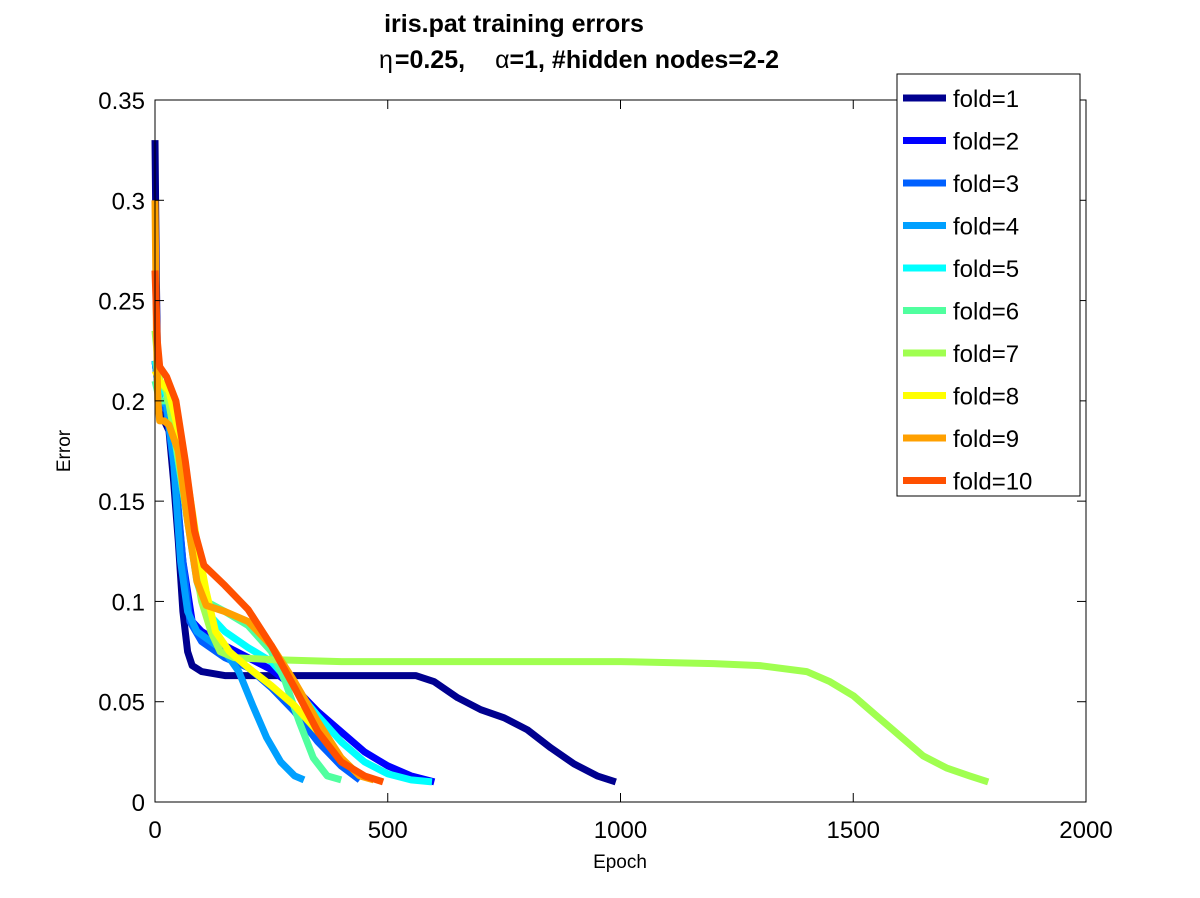  What do you see at coordinates (128, 402) in the screenshot?
I see `y-tick-label: 0.2` at bounding box center [128, 402].